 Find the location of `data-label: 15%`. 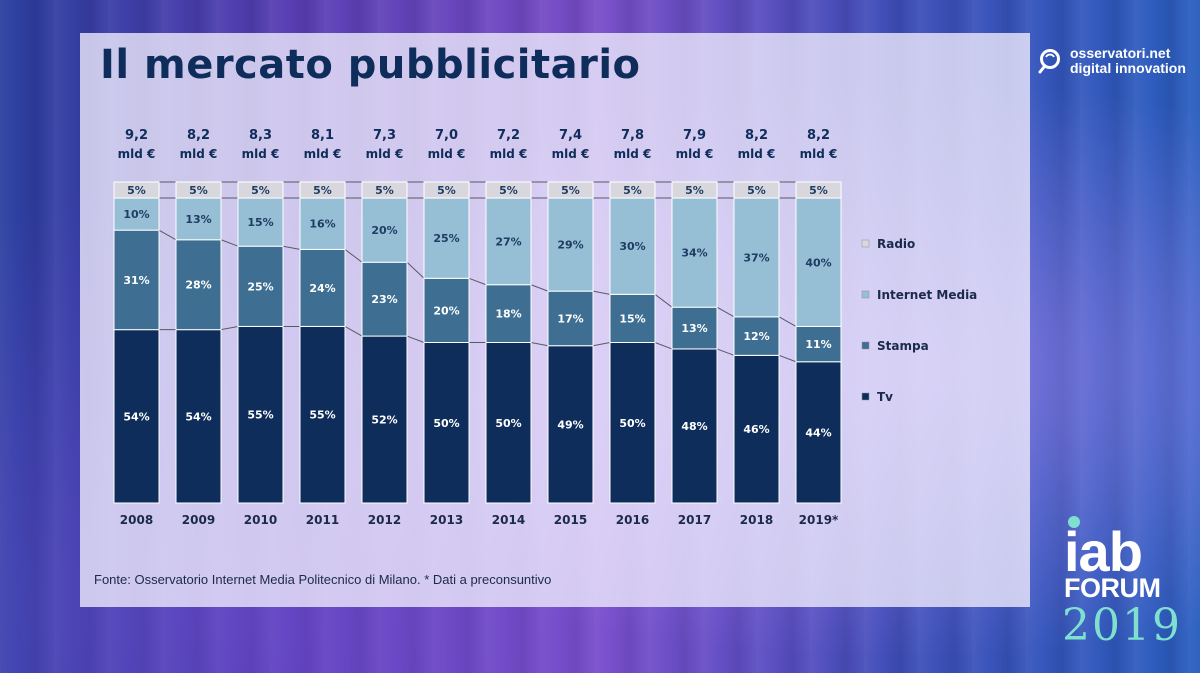

data-label: 15% is located at coordinates (260, 222).